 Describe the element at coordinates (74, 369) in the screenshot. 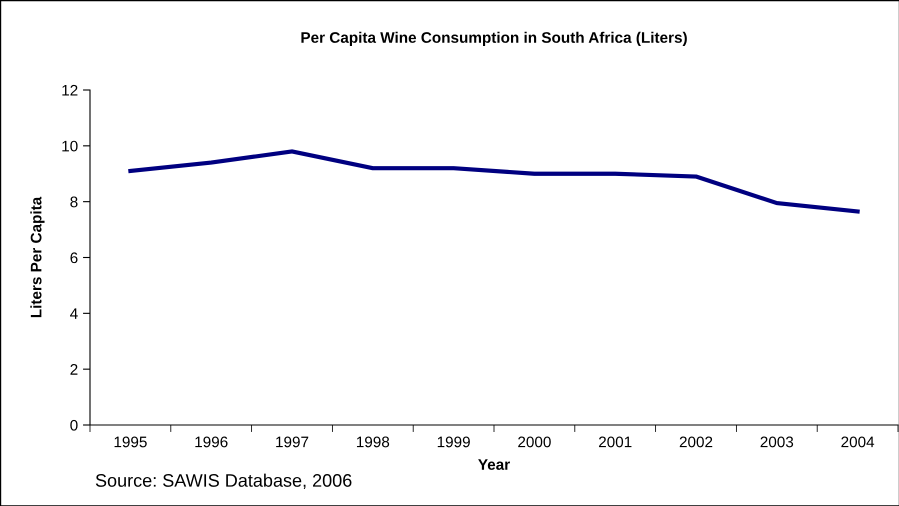

I see `y-tick-label: 2` at that location.